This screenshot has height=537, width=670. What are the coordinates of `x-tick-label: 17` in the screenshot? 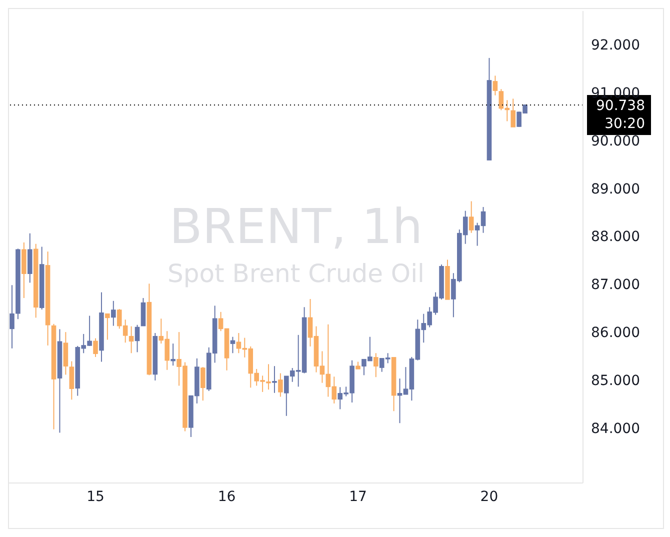 It's located at (358, 496).